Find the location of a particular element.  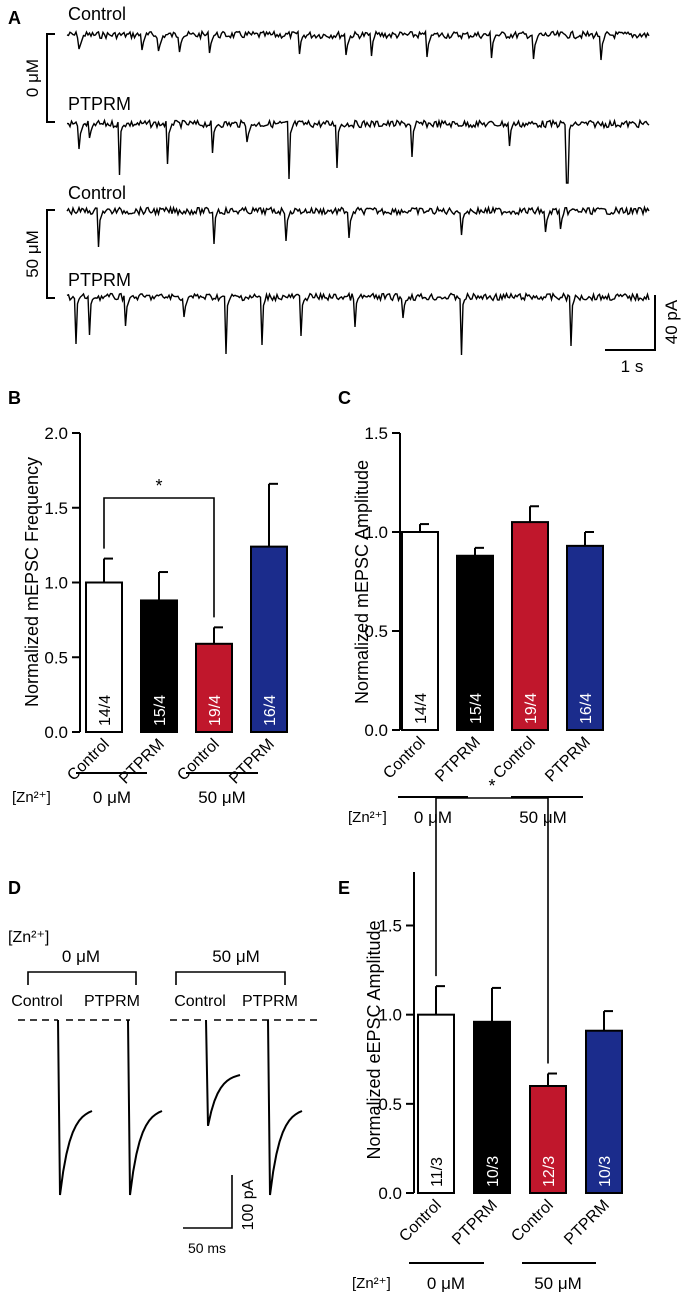

panel-e-letter: E is located at coordinates (344, 888).